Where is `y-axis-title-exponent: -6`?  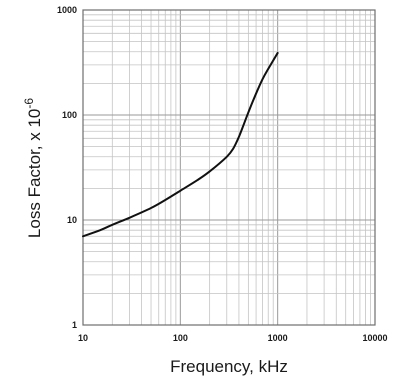
y-axis-title-exponent: -6 is located at coordinates (29, 103).